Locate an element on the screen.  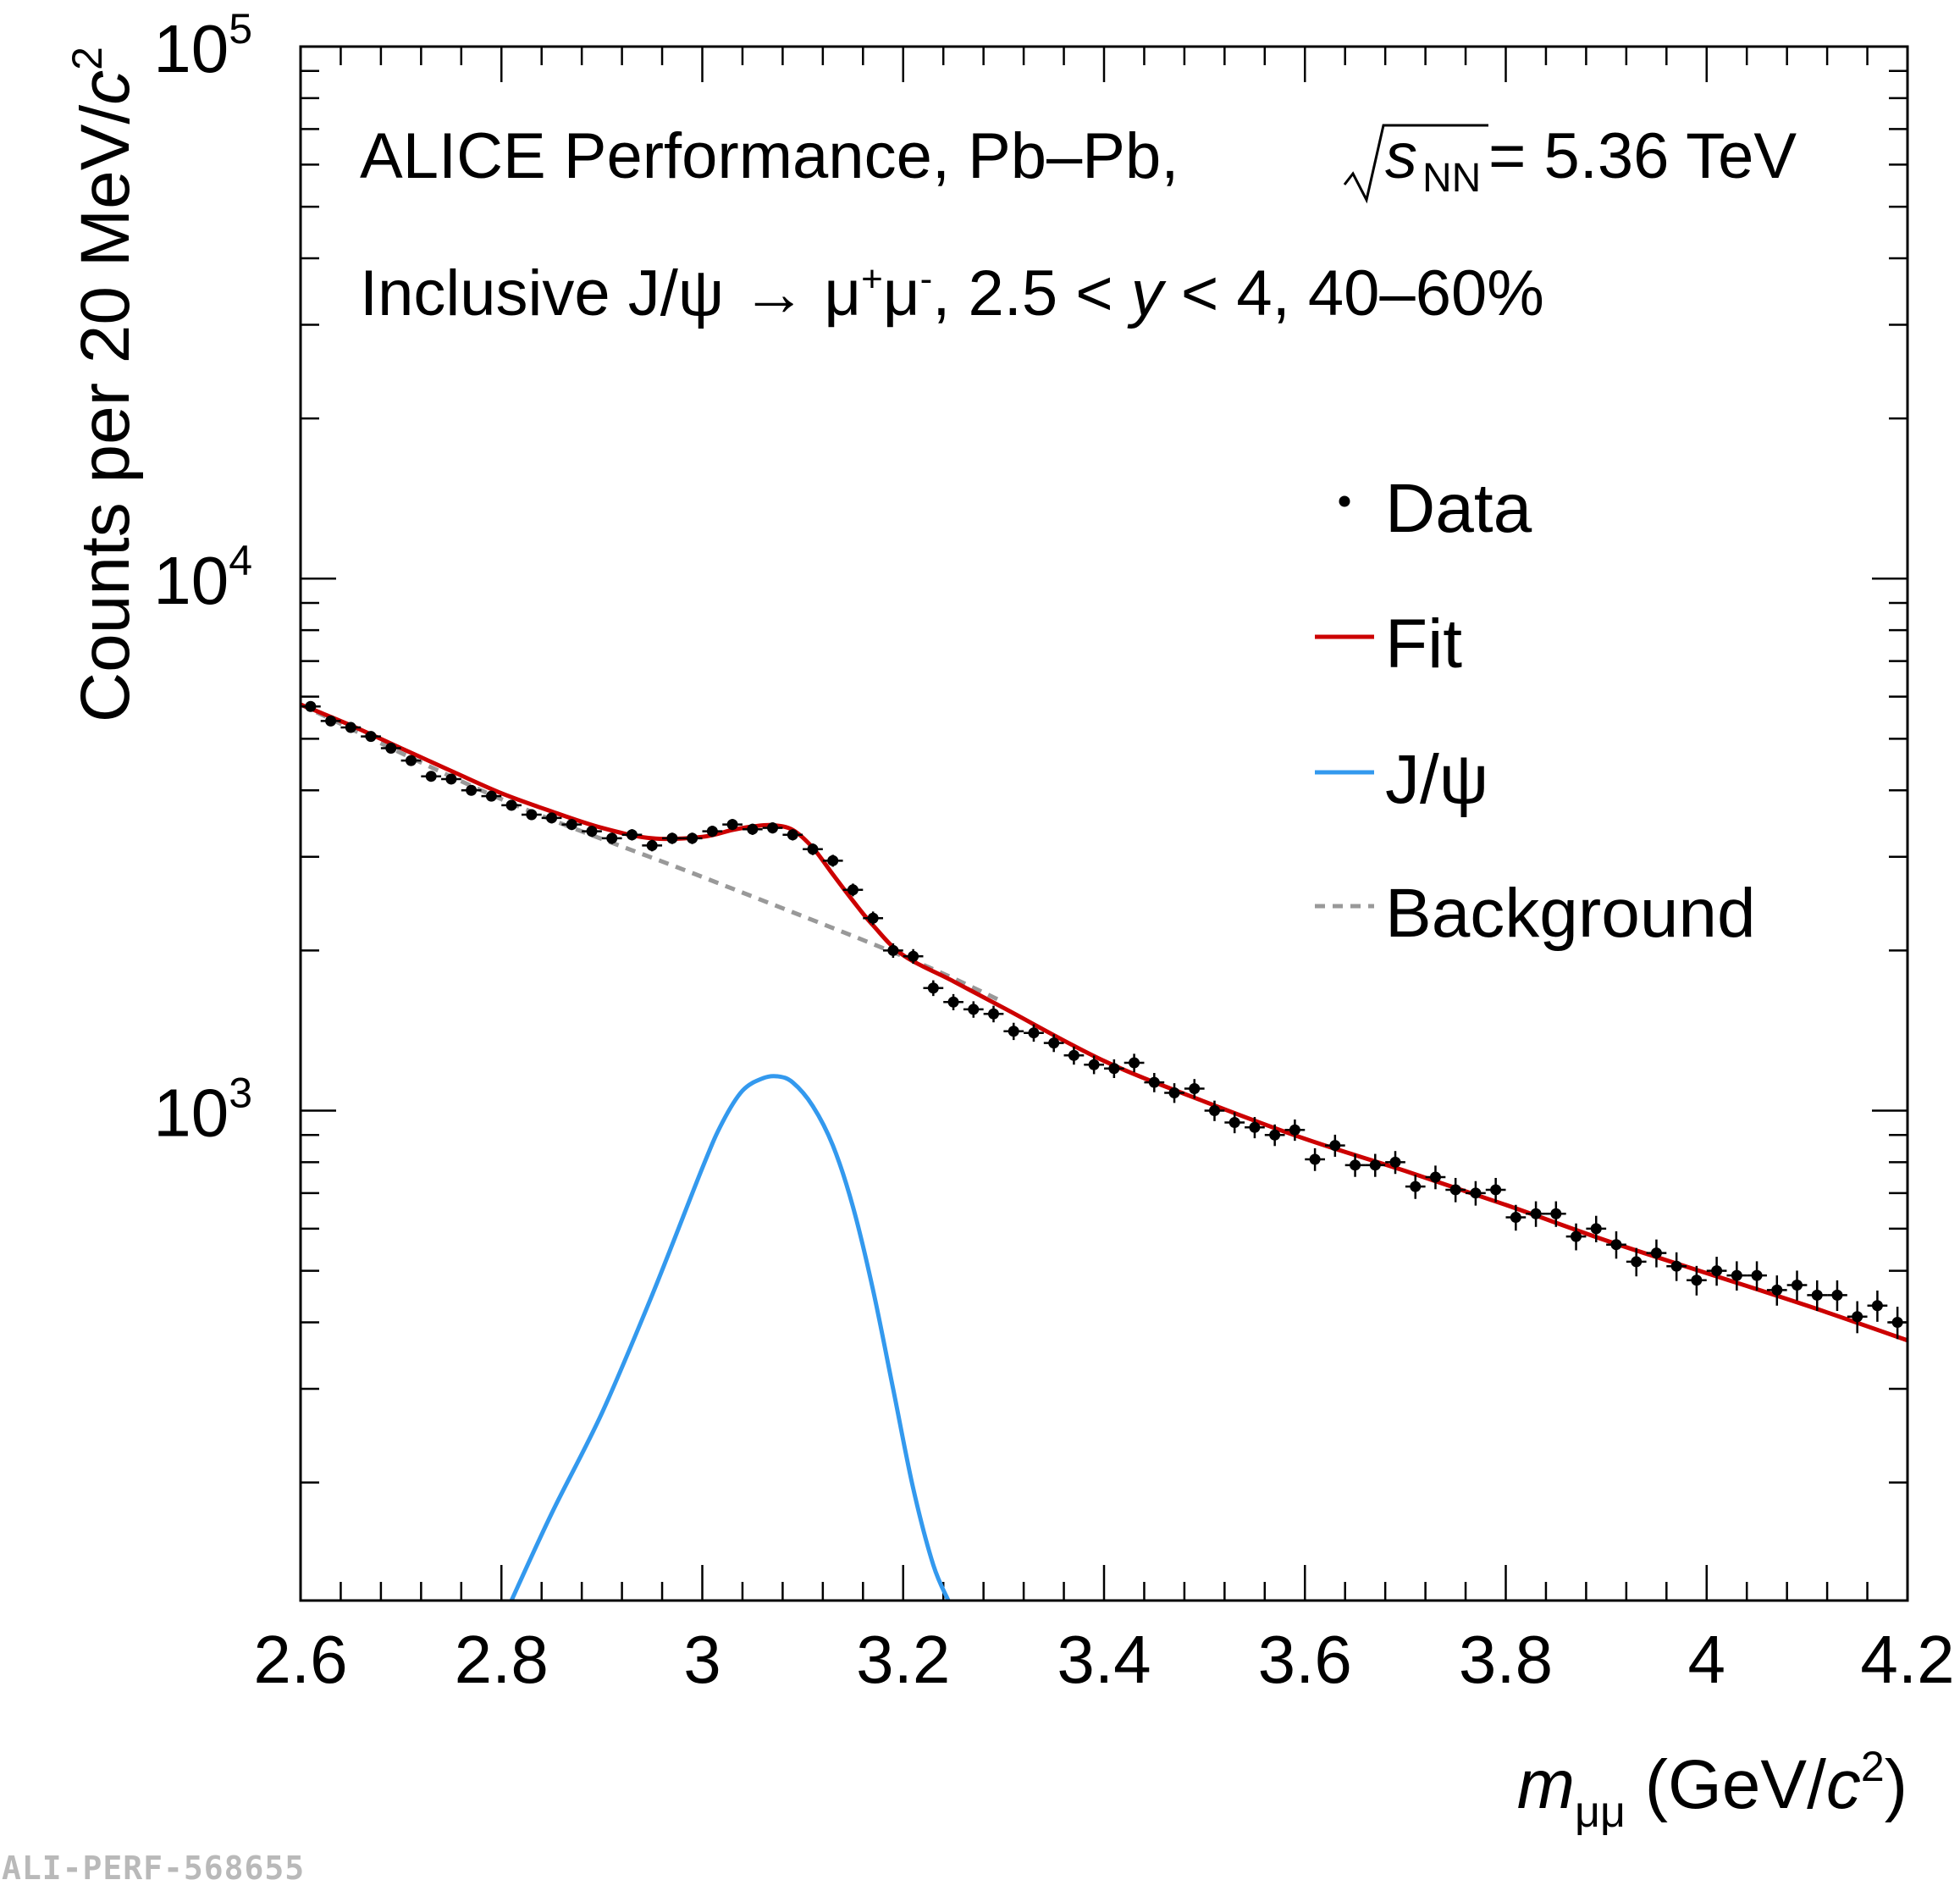
legend-label: Background is located at coordinates (1570, 914).